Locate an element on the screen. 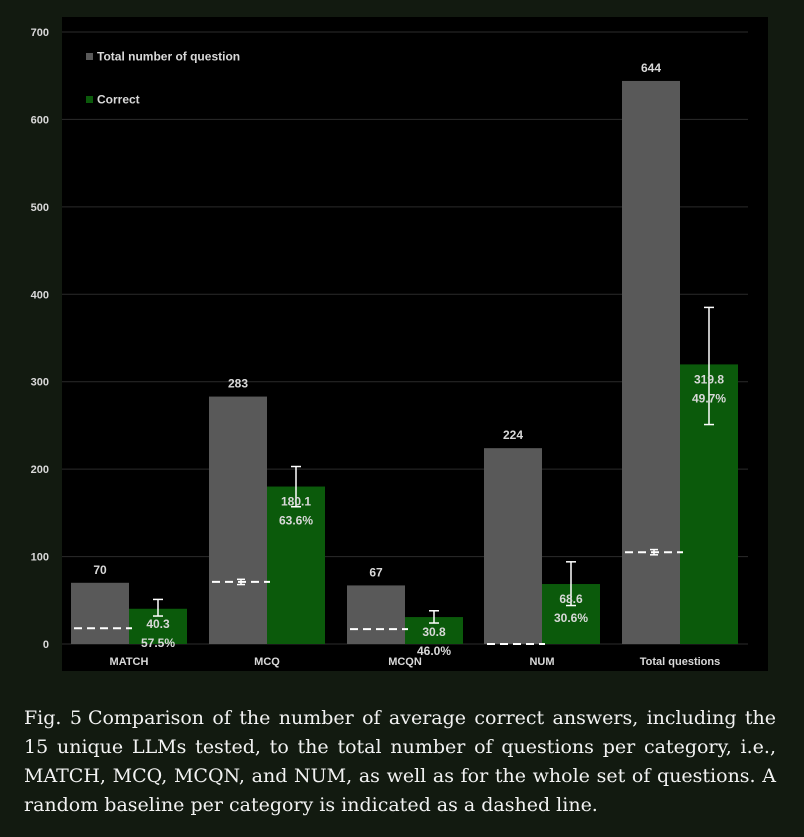  caption-label: Fig. 5 is located at coordinates (53, 718).